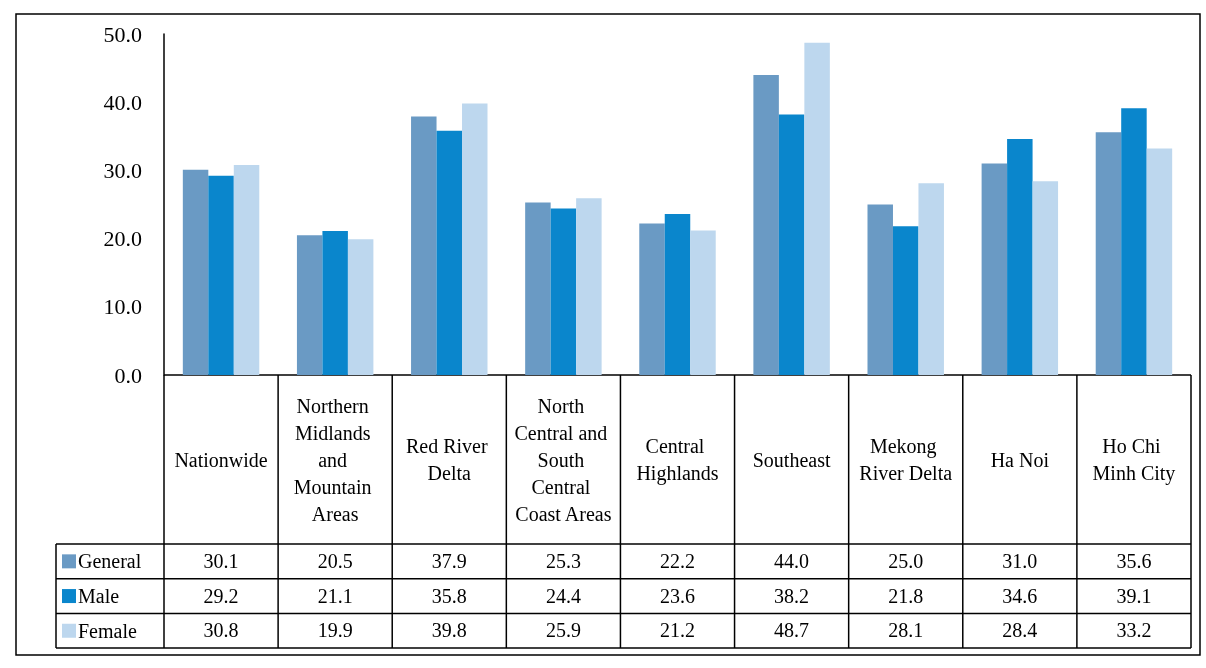  I want to click on data-label: 35.6, so click(1134, 561).